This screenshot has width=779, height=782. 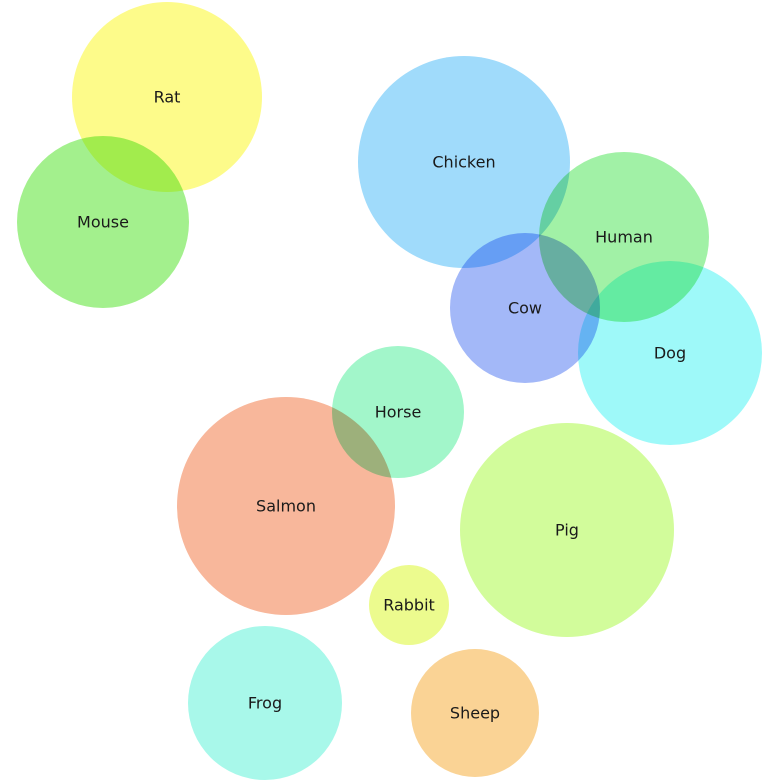 I want to click on bubble-circle-salmon, so click(x=286, y=506).